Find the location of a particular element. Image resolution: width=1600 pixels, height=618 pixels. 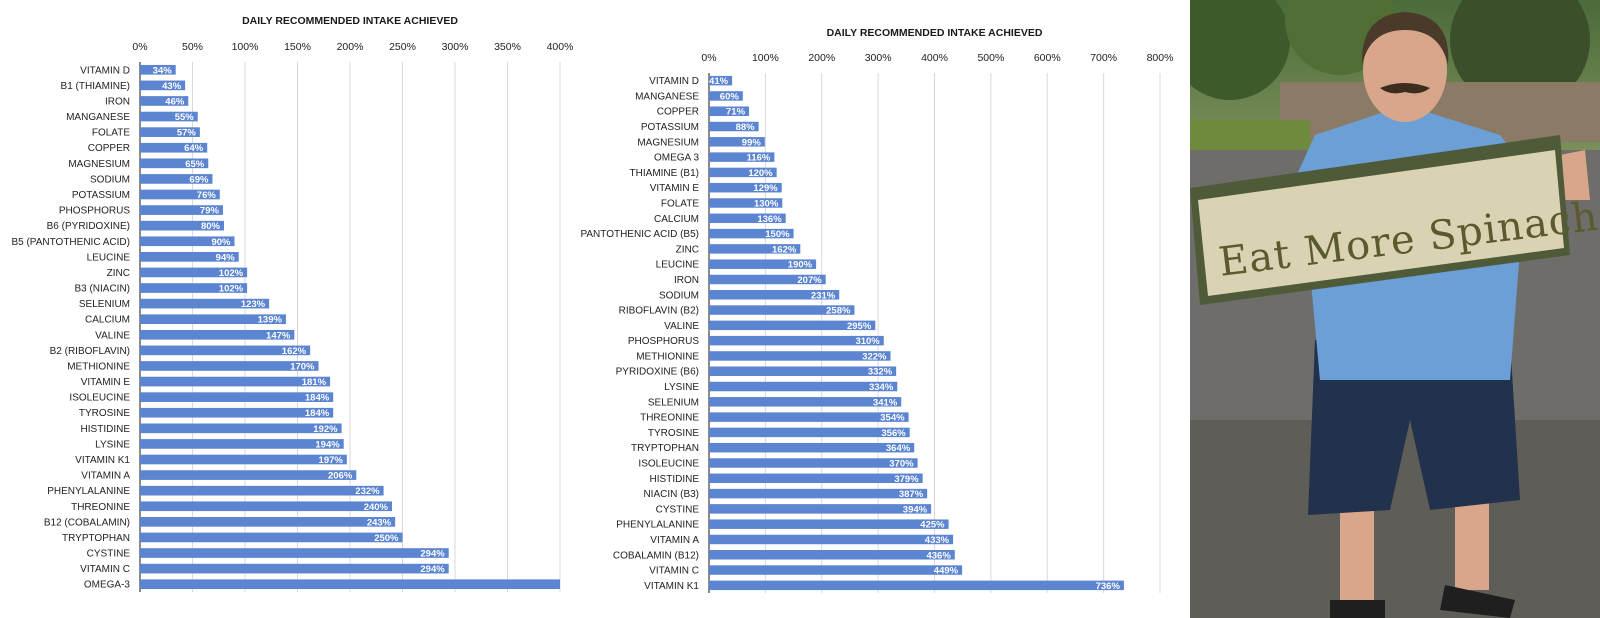

chart-1-category-label: LEUCINE is located at coordinates (678, 265).